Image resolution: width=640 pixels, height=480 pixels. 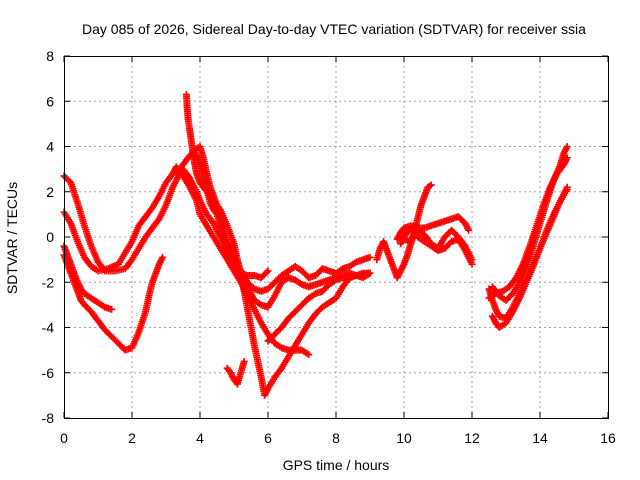 What do you see at coordinates (268, 438) in the screenshot?
I see `x-tick-label: 6` at bounding box center [268, 438].